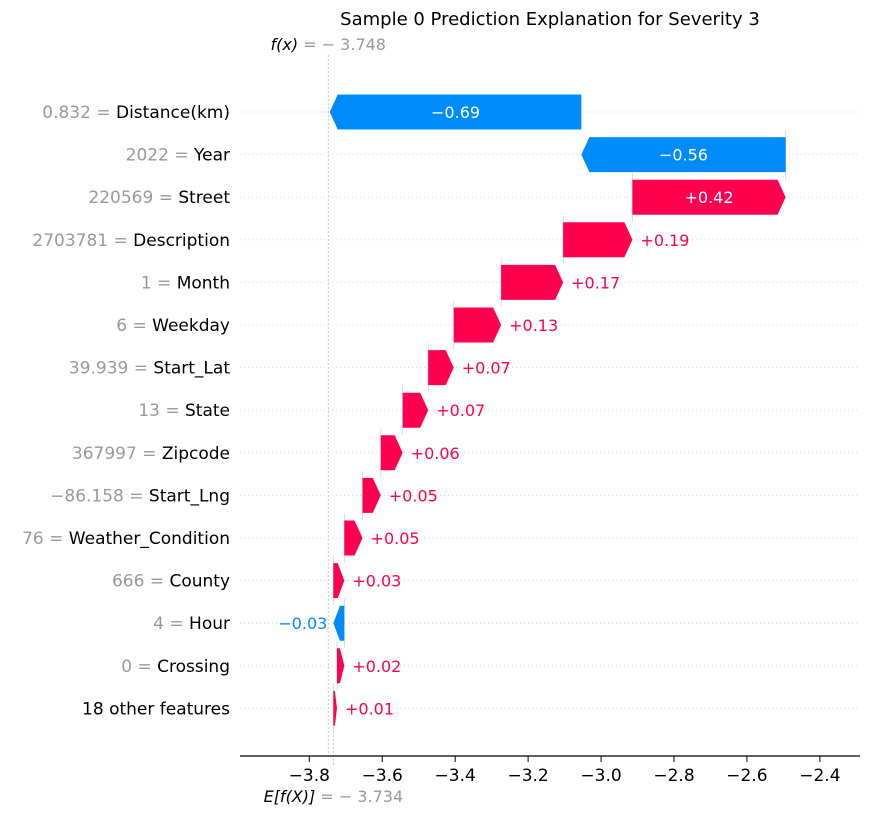 Image resolution: width=870 pixels, height=816 pixels. Describe the element at coordinates (196, 454) in the screenshot. I see `feature-name: Zipcode` at that location.